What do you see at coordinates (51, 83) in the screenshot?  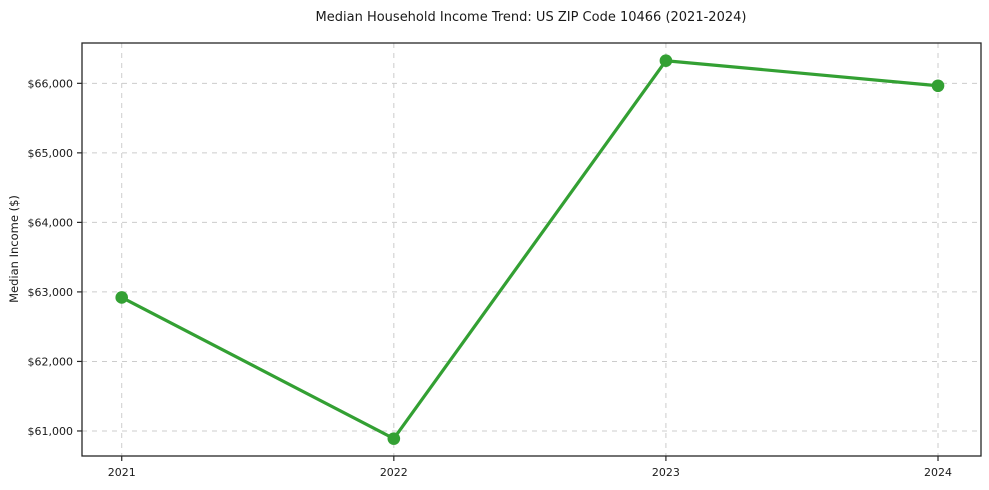 I see `y-tick-label: $66,000` at bounding box center [51, 83].